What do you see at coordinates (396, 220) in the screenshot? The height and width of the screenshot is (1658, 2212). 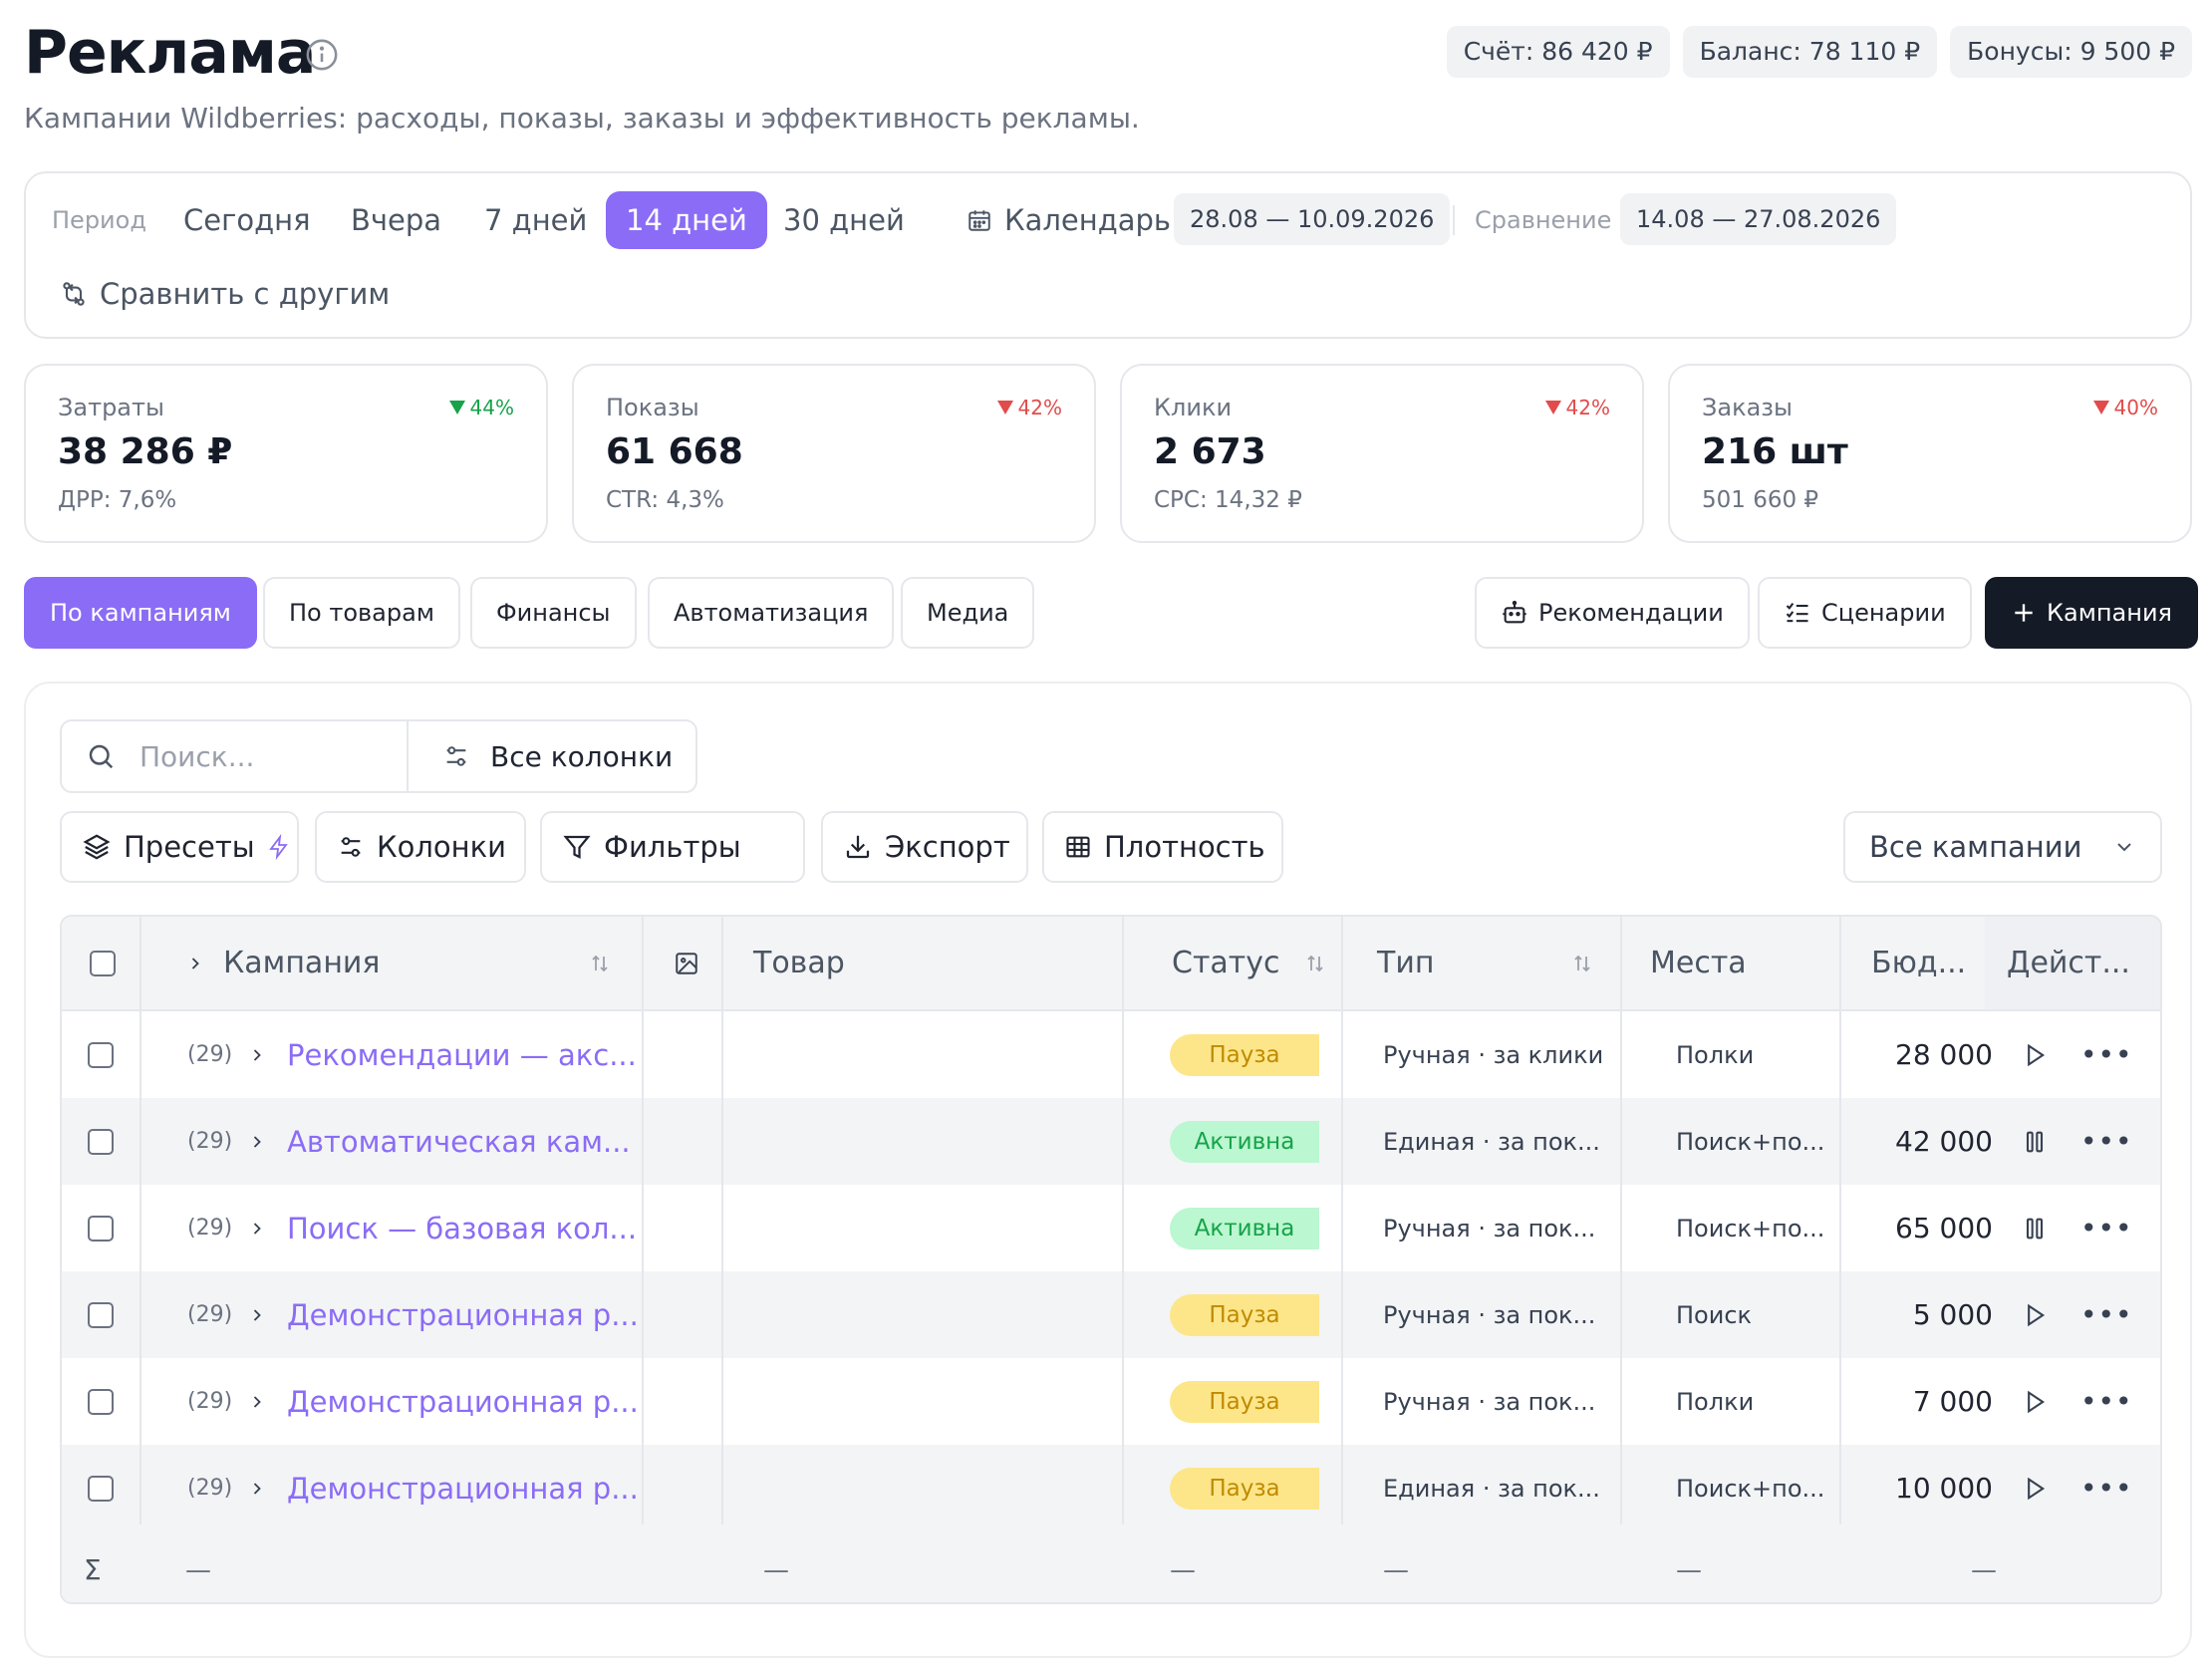 I see `period-yesterday: Вчера` at bounding box center [396, 220].